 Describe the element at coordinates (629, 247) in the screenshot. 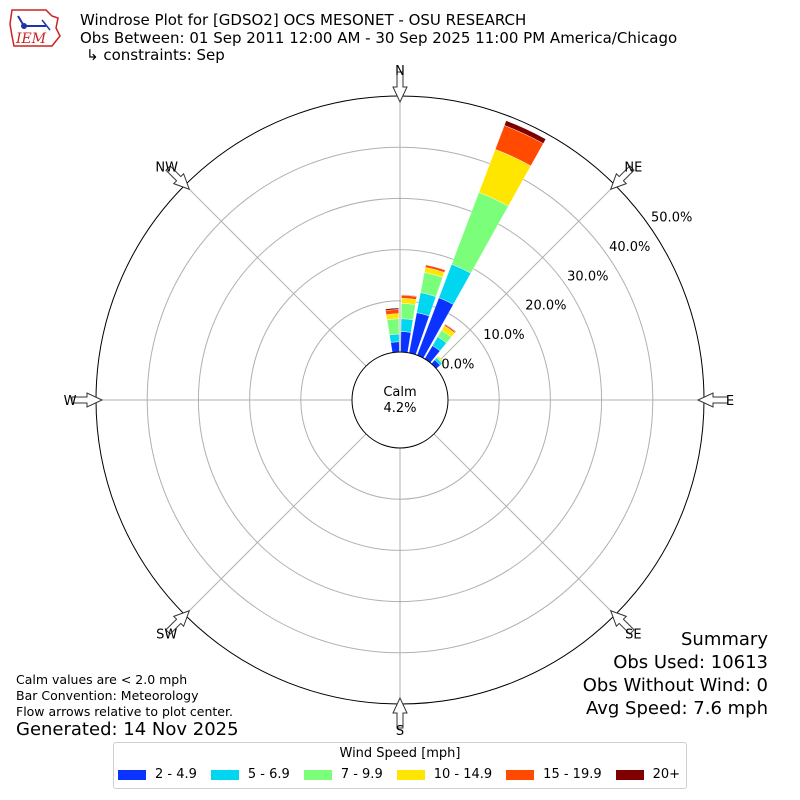

I see `radial-tick-label: 40.0%` at that location.